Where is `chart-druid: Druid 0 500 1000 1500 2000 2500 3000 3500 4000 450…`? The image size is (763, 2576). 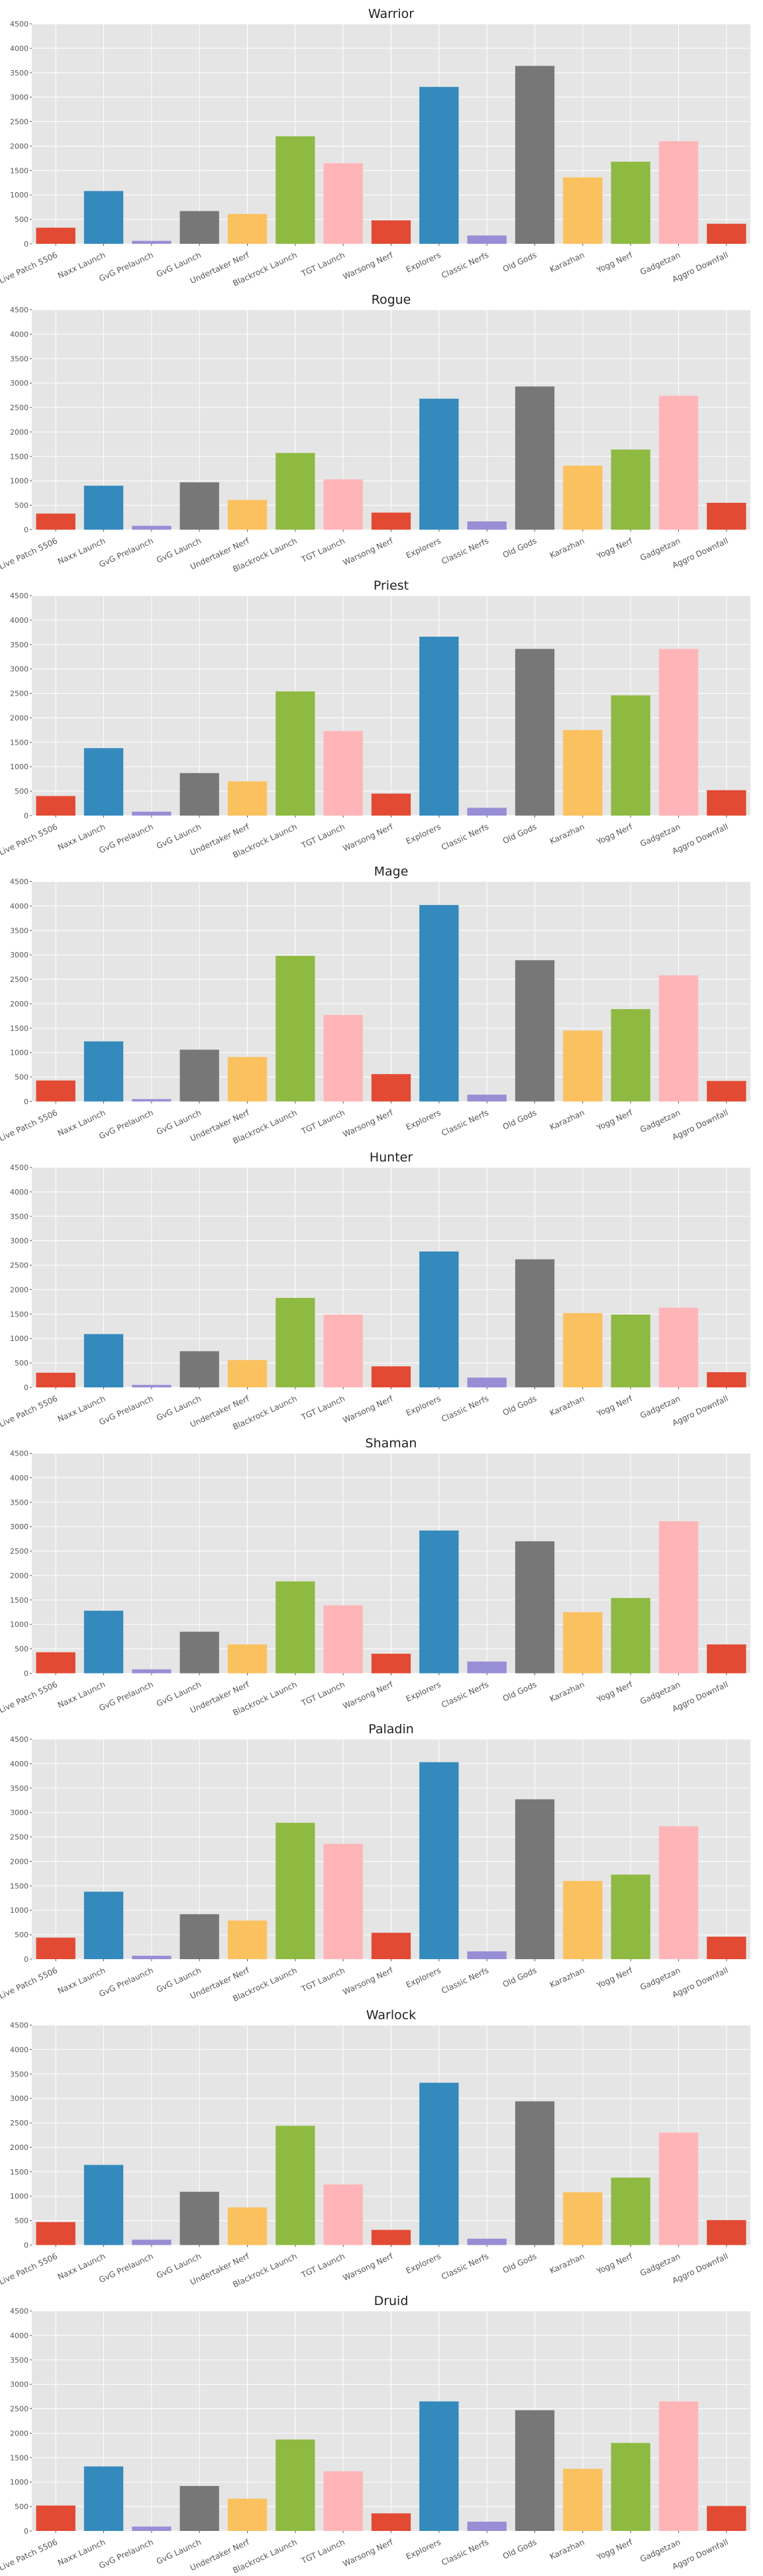 chart-druid: Druid 0 500 1000 1500 2000 2500 3000 3500 4000 450… is located at coordinates (375, 2434).